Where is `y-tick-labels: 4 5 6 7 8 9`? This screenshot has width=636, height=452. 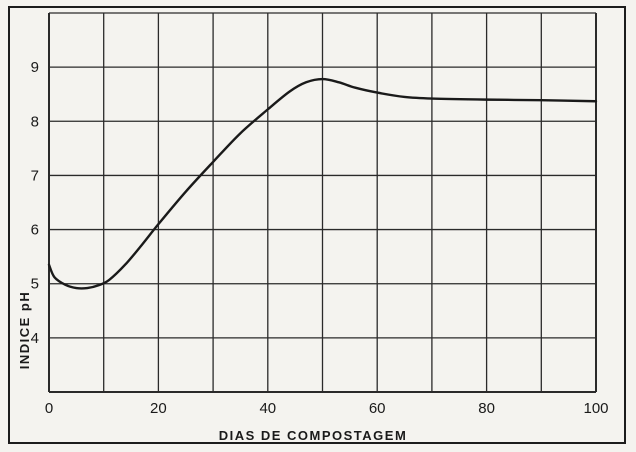
y-tick-labels: 4 5 6 7 8 9 is located at coordinates (35, 203).